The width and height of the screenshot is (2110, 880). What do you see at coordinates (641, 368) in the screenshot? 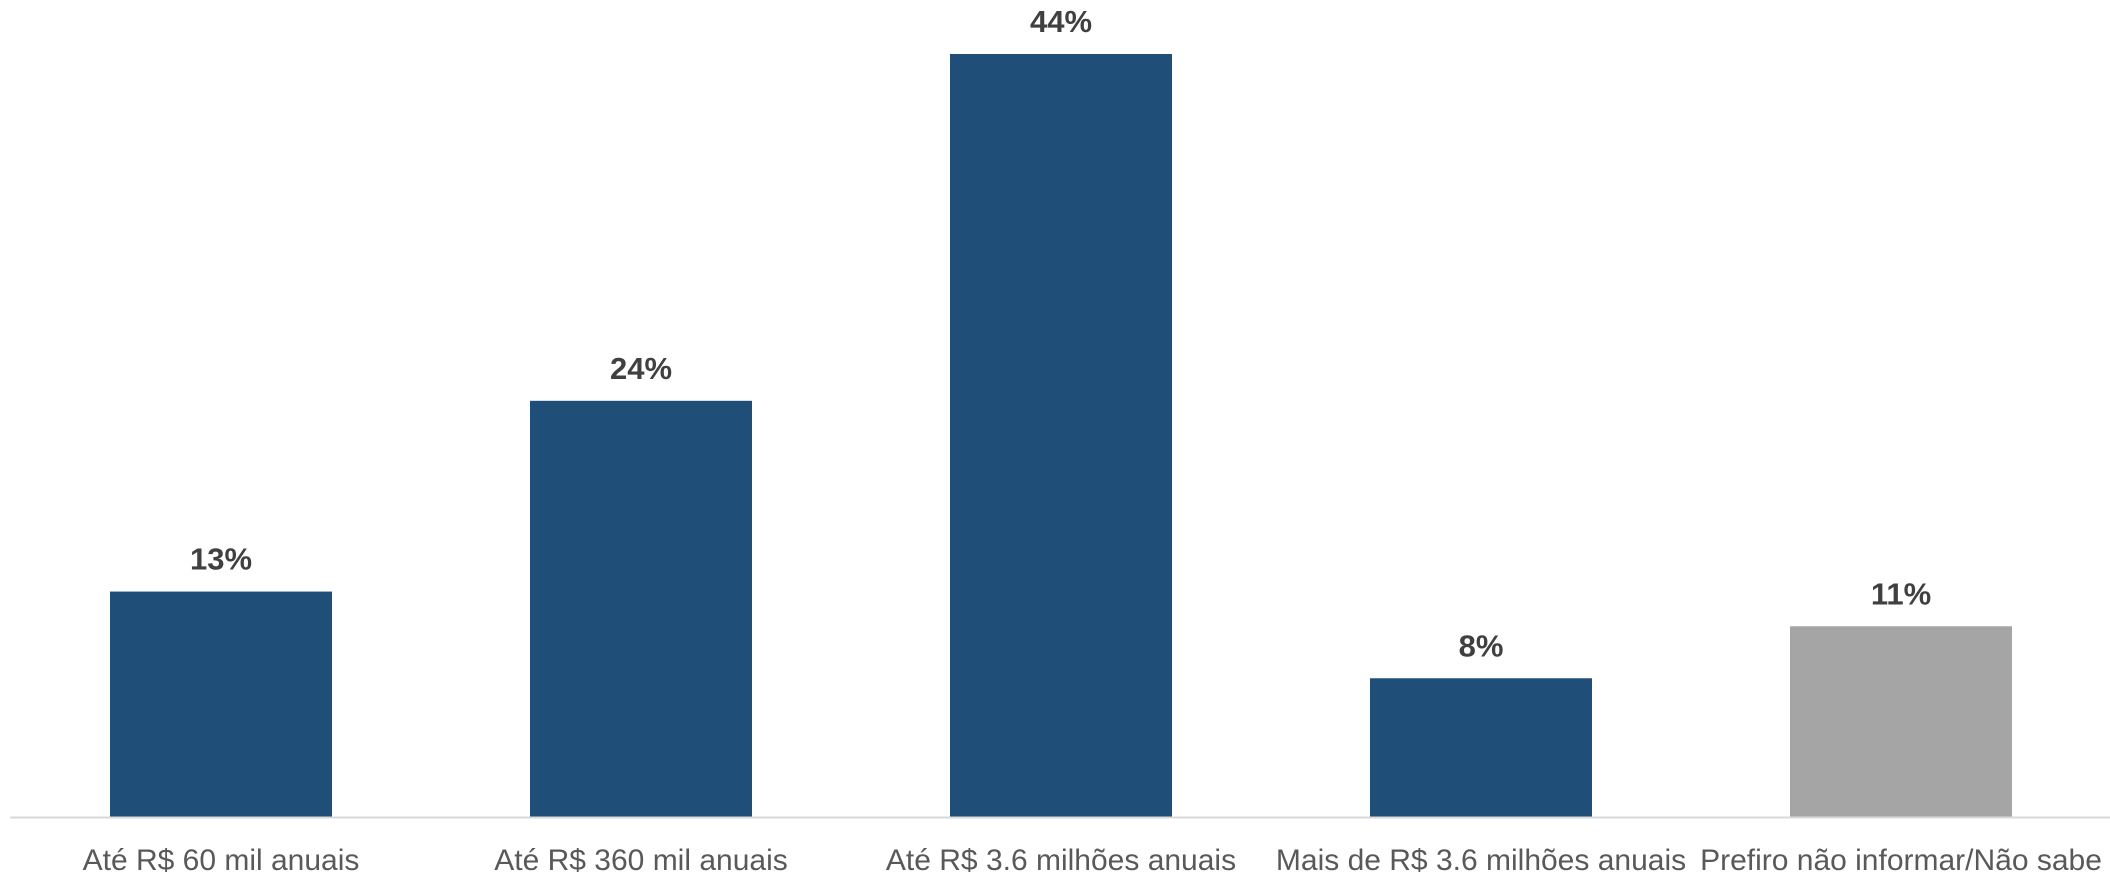
I see `bar-value-label: 24%` at bounding box center [641, 368].